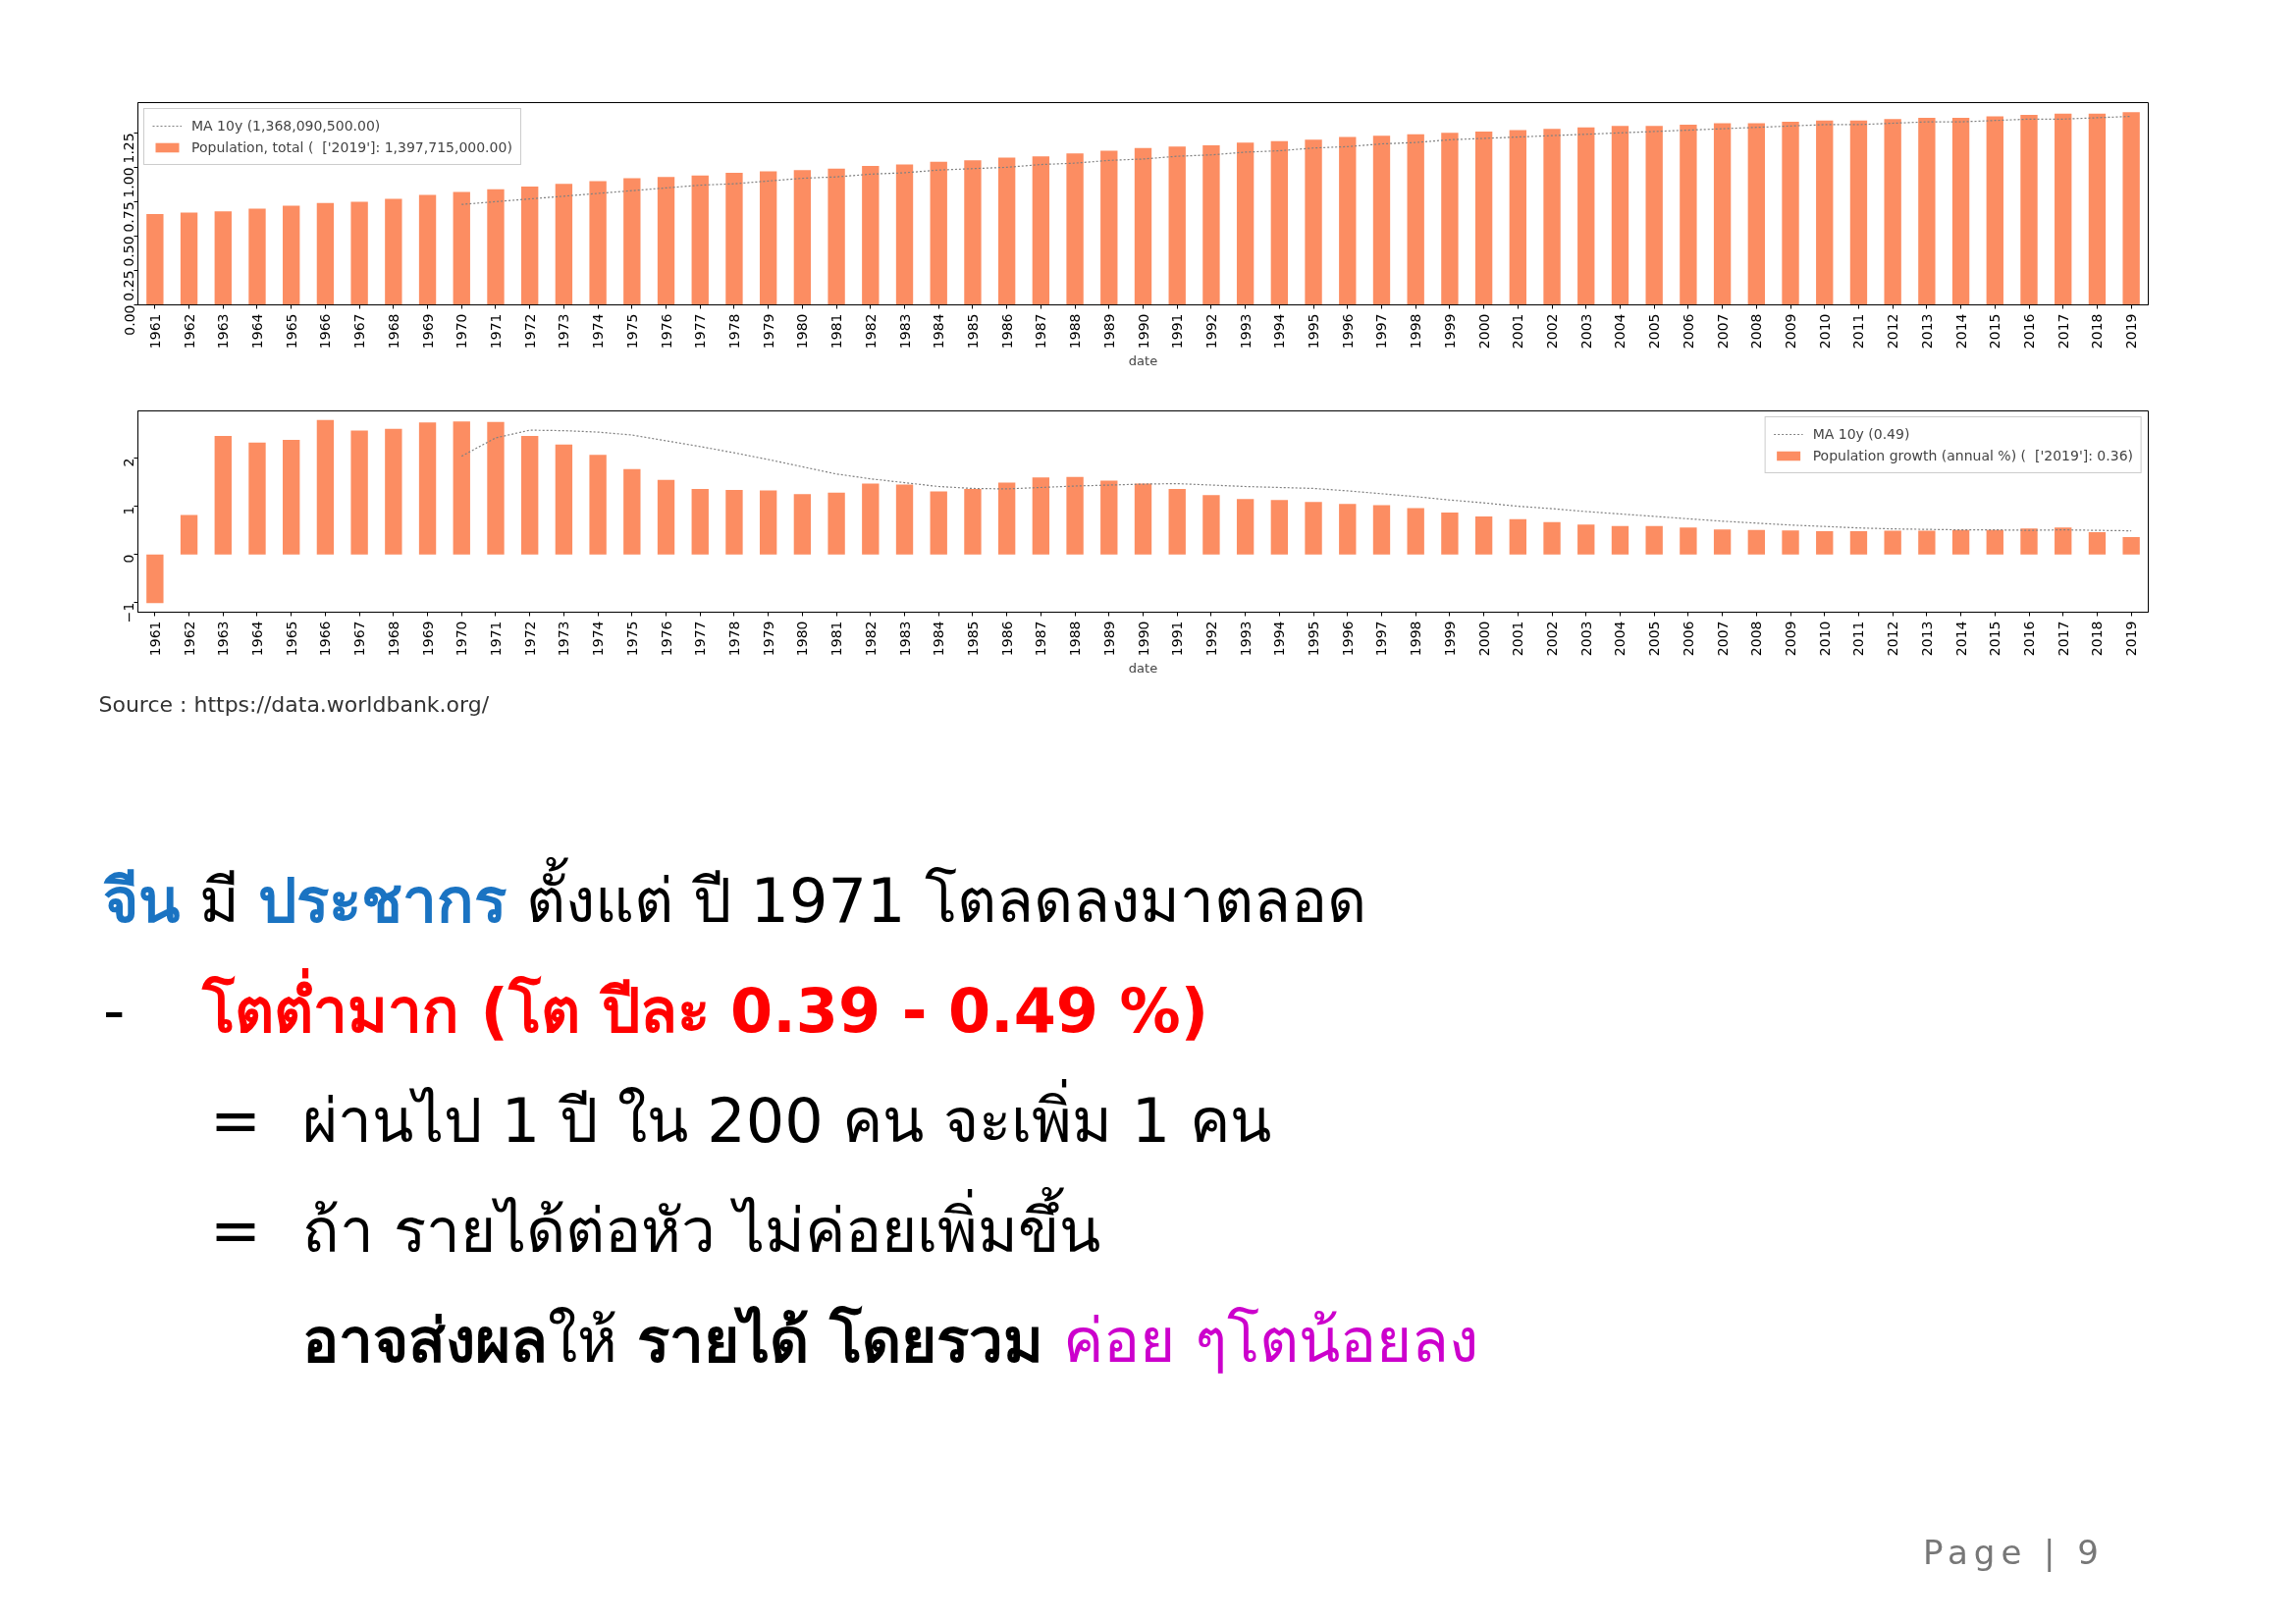  I want to click on x-tick-label: 1995, so click(1314, 331).